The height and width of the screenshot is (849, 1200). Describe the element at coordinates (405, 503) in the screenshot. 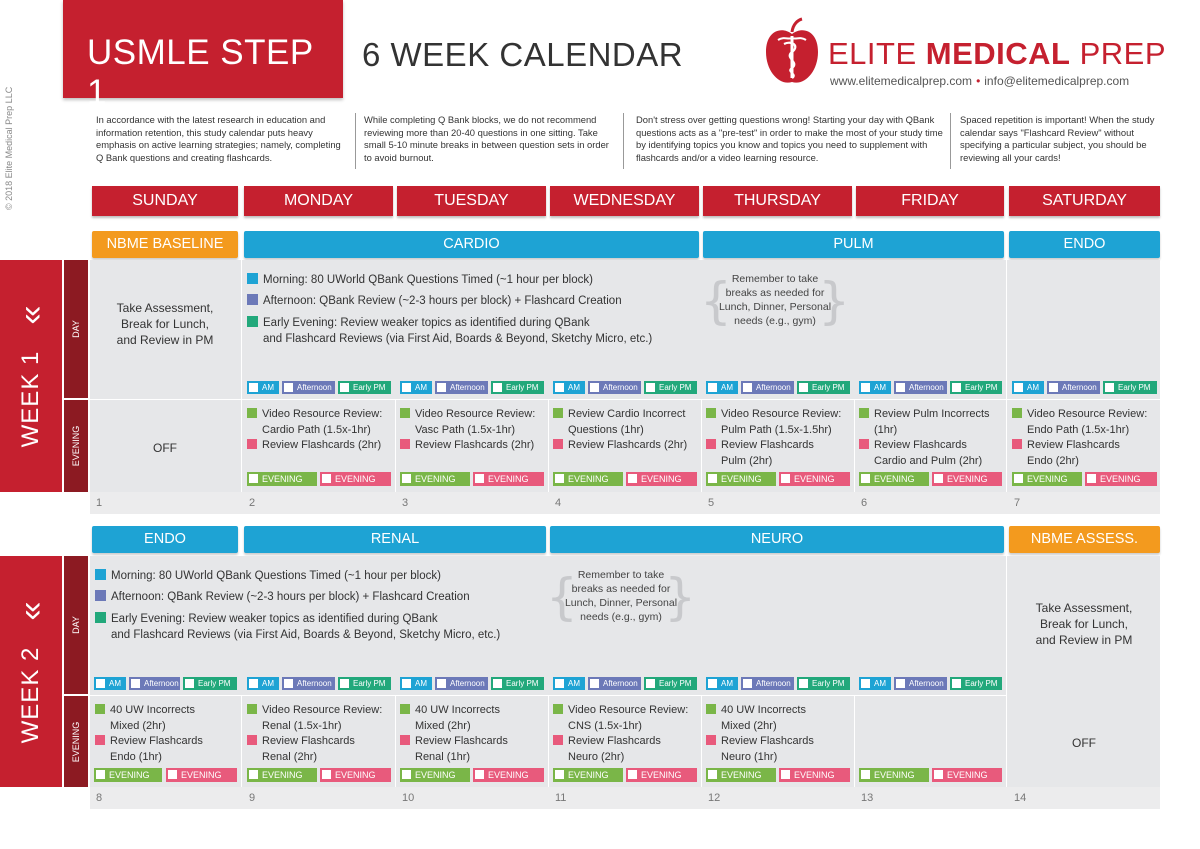

I see `day-number: 3` at that location.